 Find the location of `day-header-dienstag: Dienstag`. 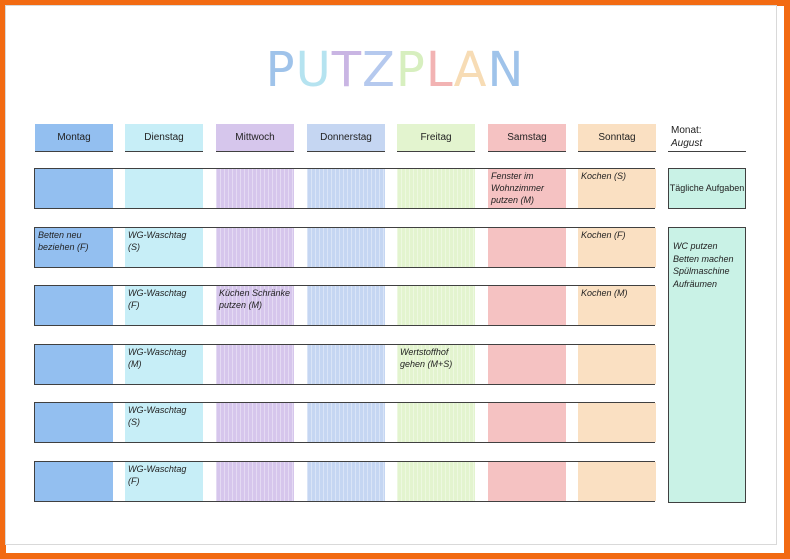

day-header-dienstag: Dienstag is located at coordinates (164, 138).